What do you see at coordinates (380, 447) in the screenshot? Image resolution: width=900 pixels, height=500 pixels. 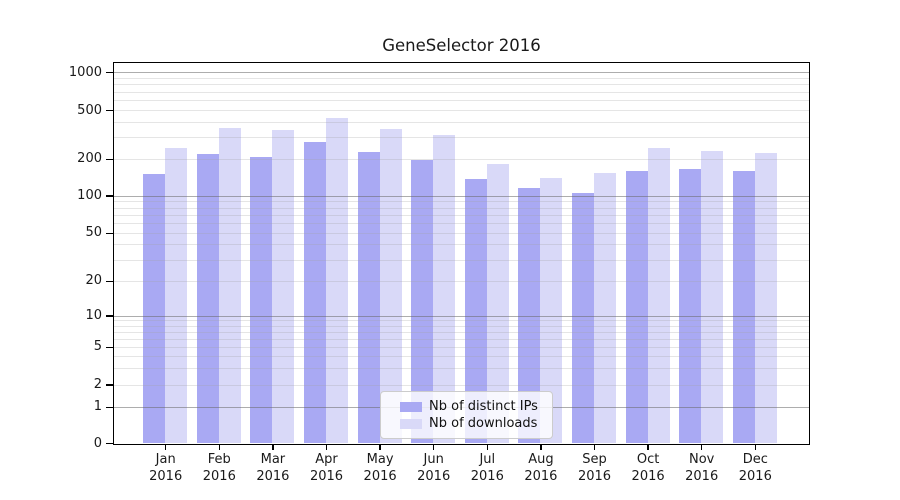 I see `xtick-may` at bounding box center [380, 447].